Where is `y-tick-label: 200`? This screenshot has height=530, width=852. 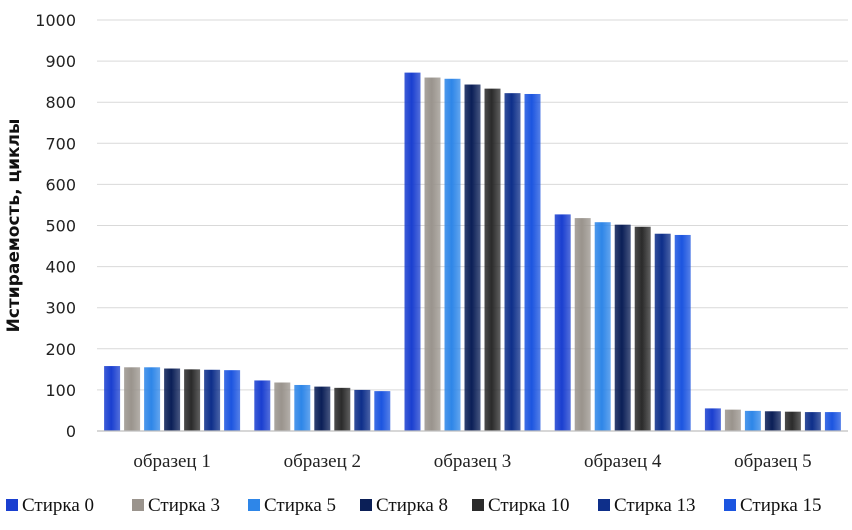 y-tick-label: 200 is located at coordinates (60, 349).